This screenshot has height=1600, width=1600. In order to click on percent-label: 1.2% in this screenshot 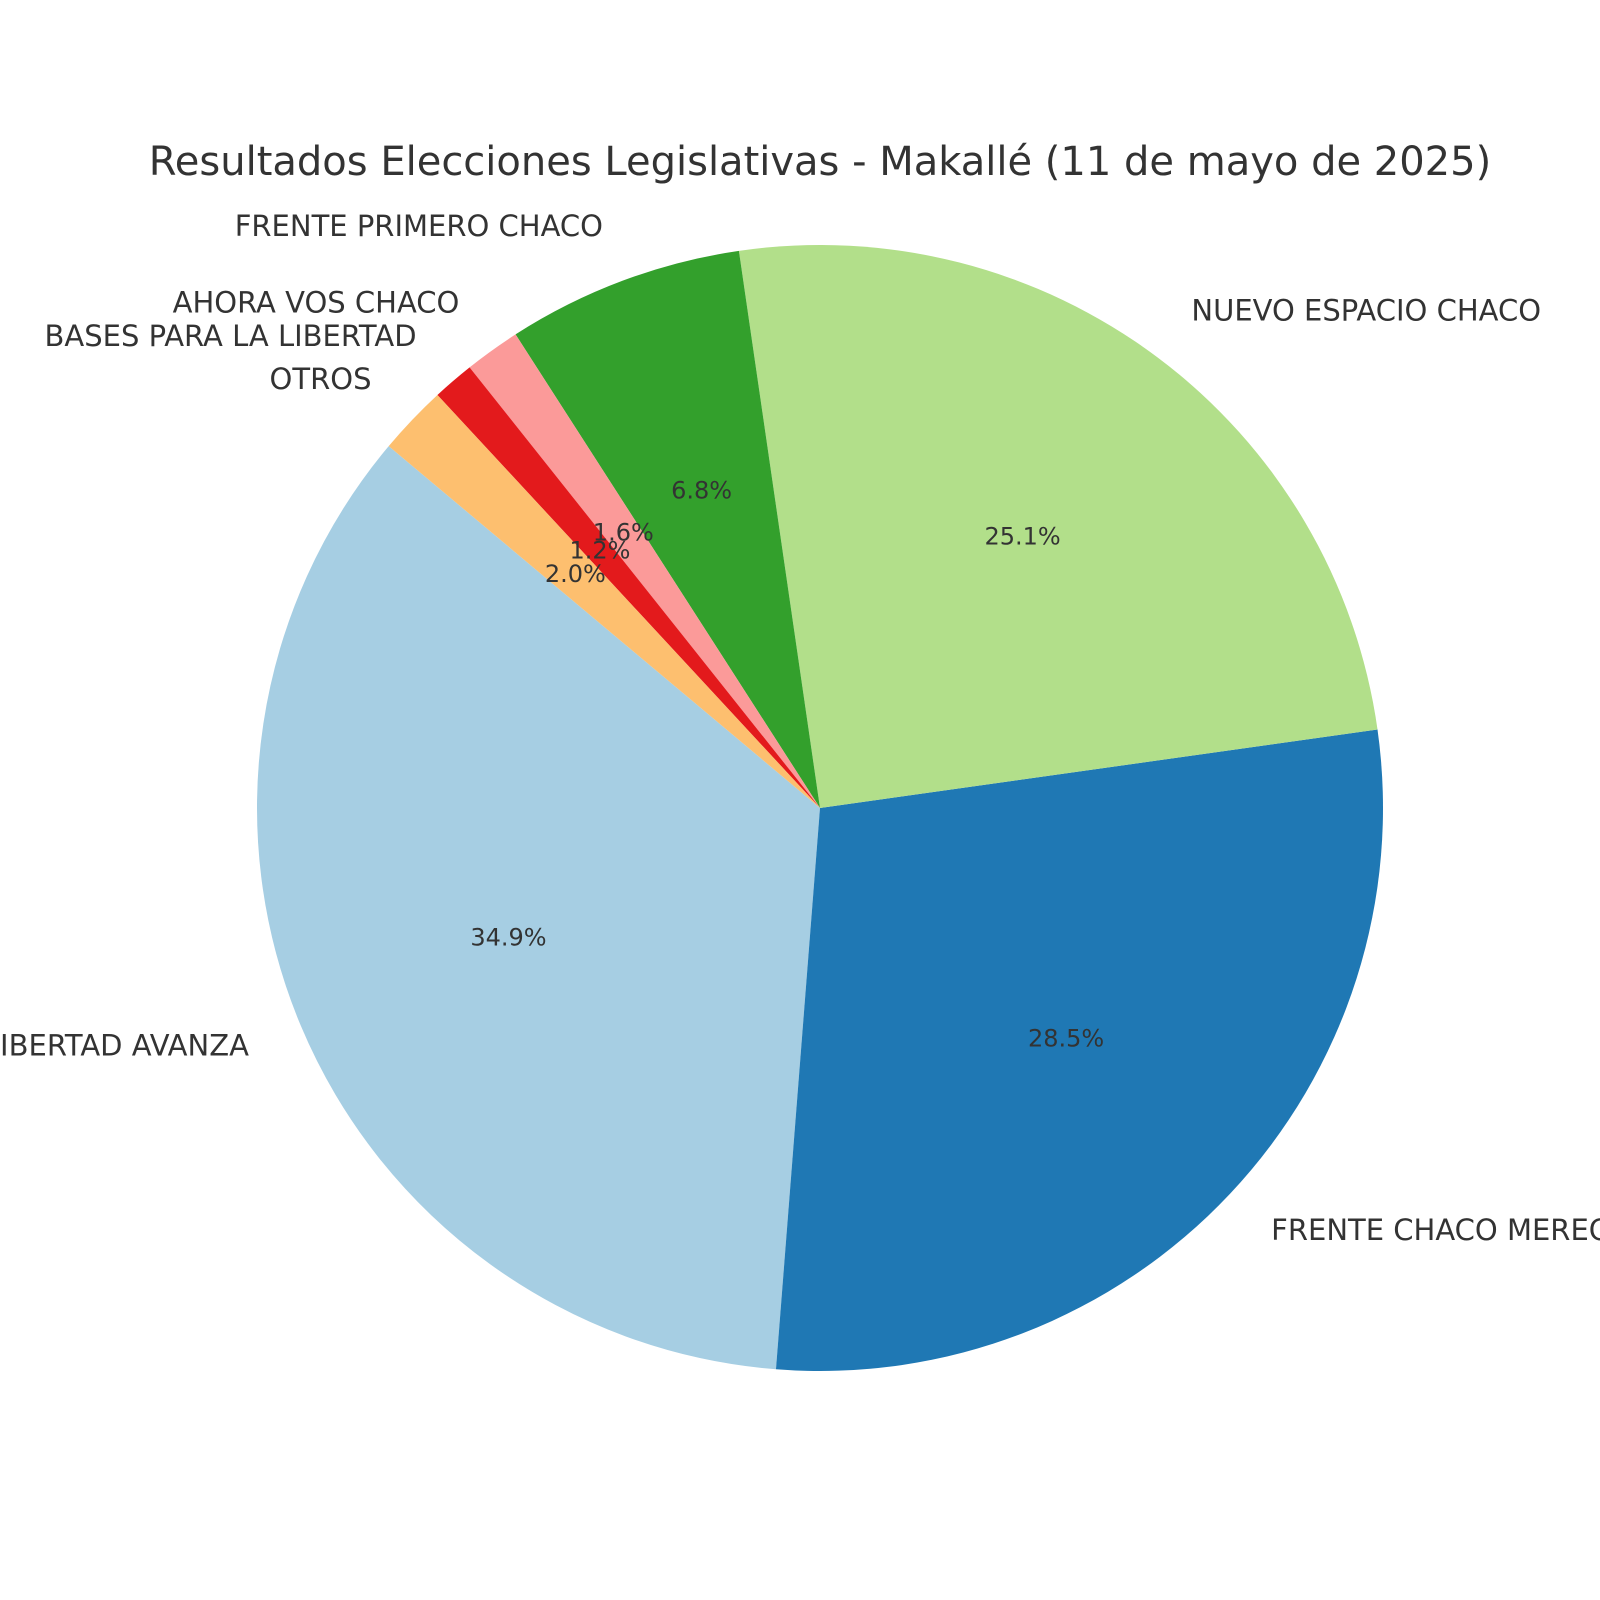, I will do `click(599, 551)`.